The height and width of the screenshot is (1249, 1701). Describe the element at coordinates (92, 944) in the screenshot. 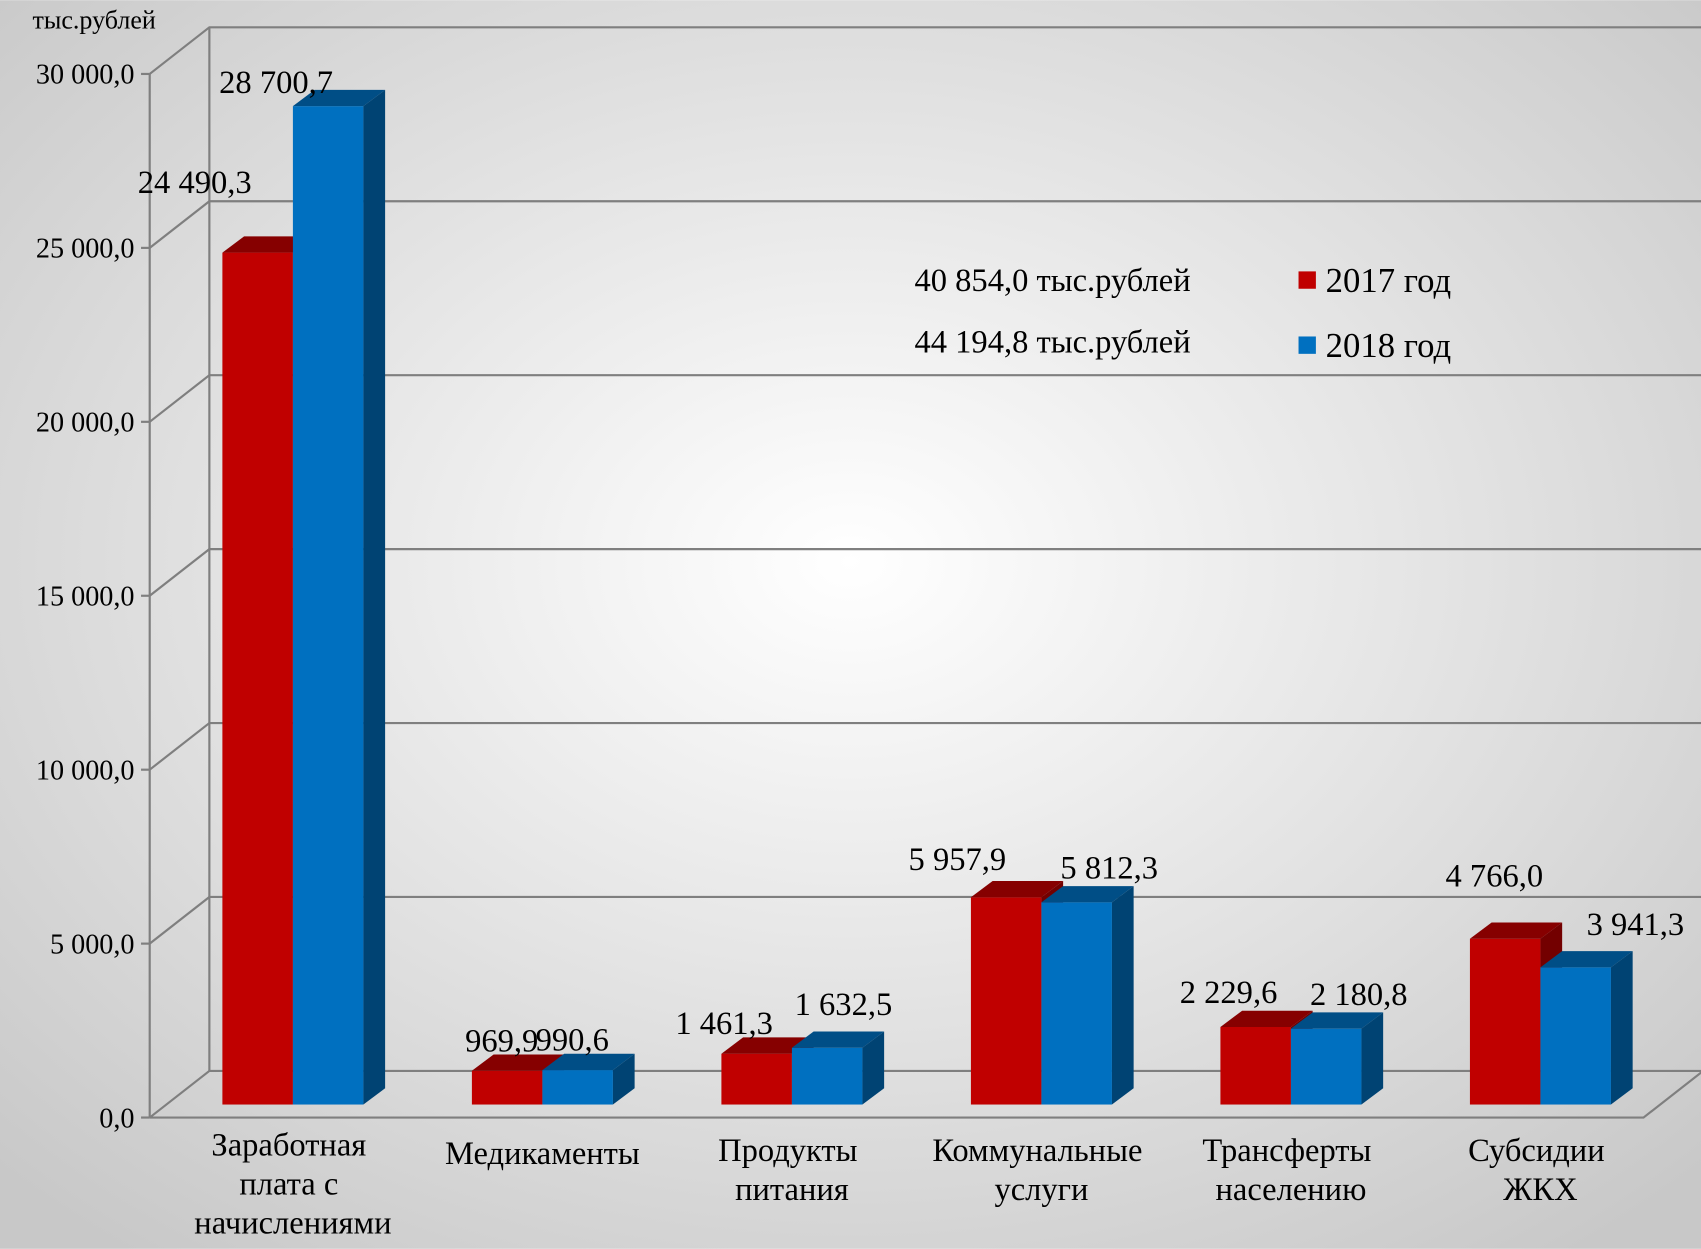

I see `y-tick-label: 5 000,0` at that location.